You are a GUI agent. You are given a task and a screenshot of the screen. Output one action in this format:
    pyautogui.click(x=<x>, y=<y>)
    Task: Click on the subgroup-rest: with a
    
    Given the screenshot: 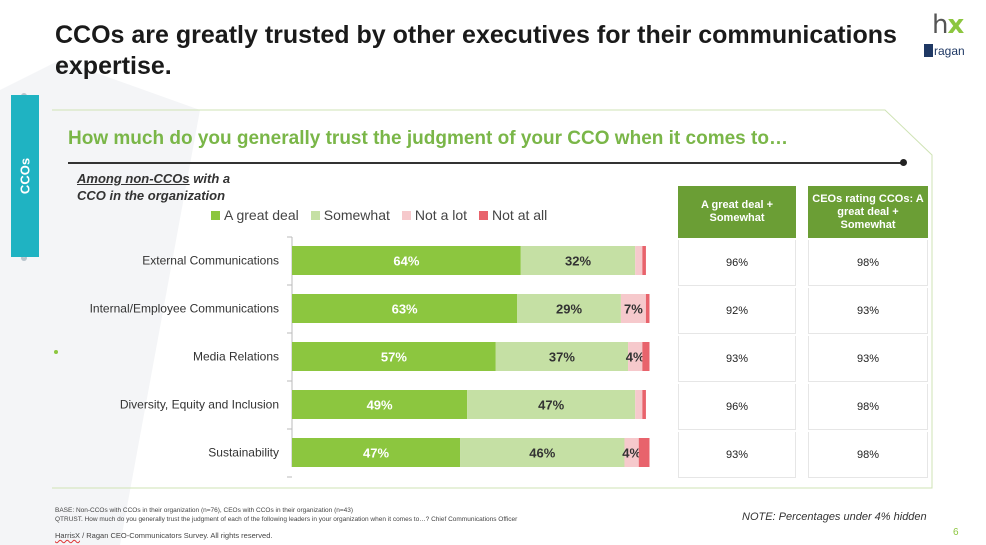 What is the action you would take?
    pyautogui.click(x=210, y=178)
    